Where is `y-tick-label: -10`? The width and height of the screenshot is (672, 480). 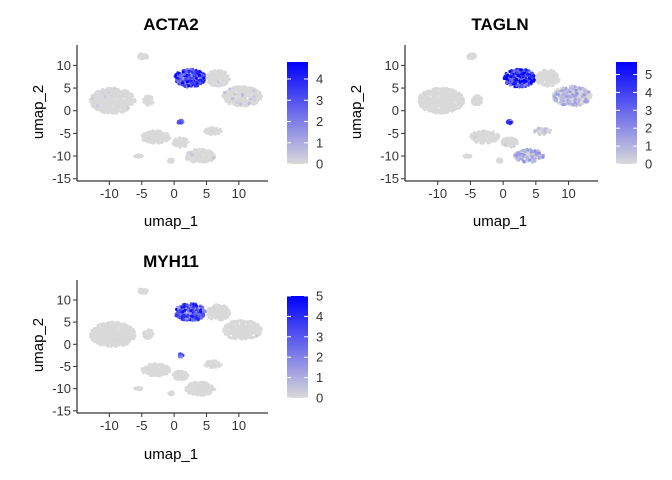
y-tick-label: -10 is located at coordinates (389, 156).